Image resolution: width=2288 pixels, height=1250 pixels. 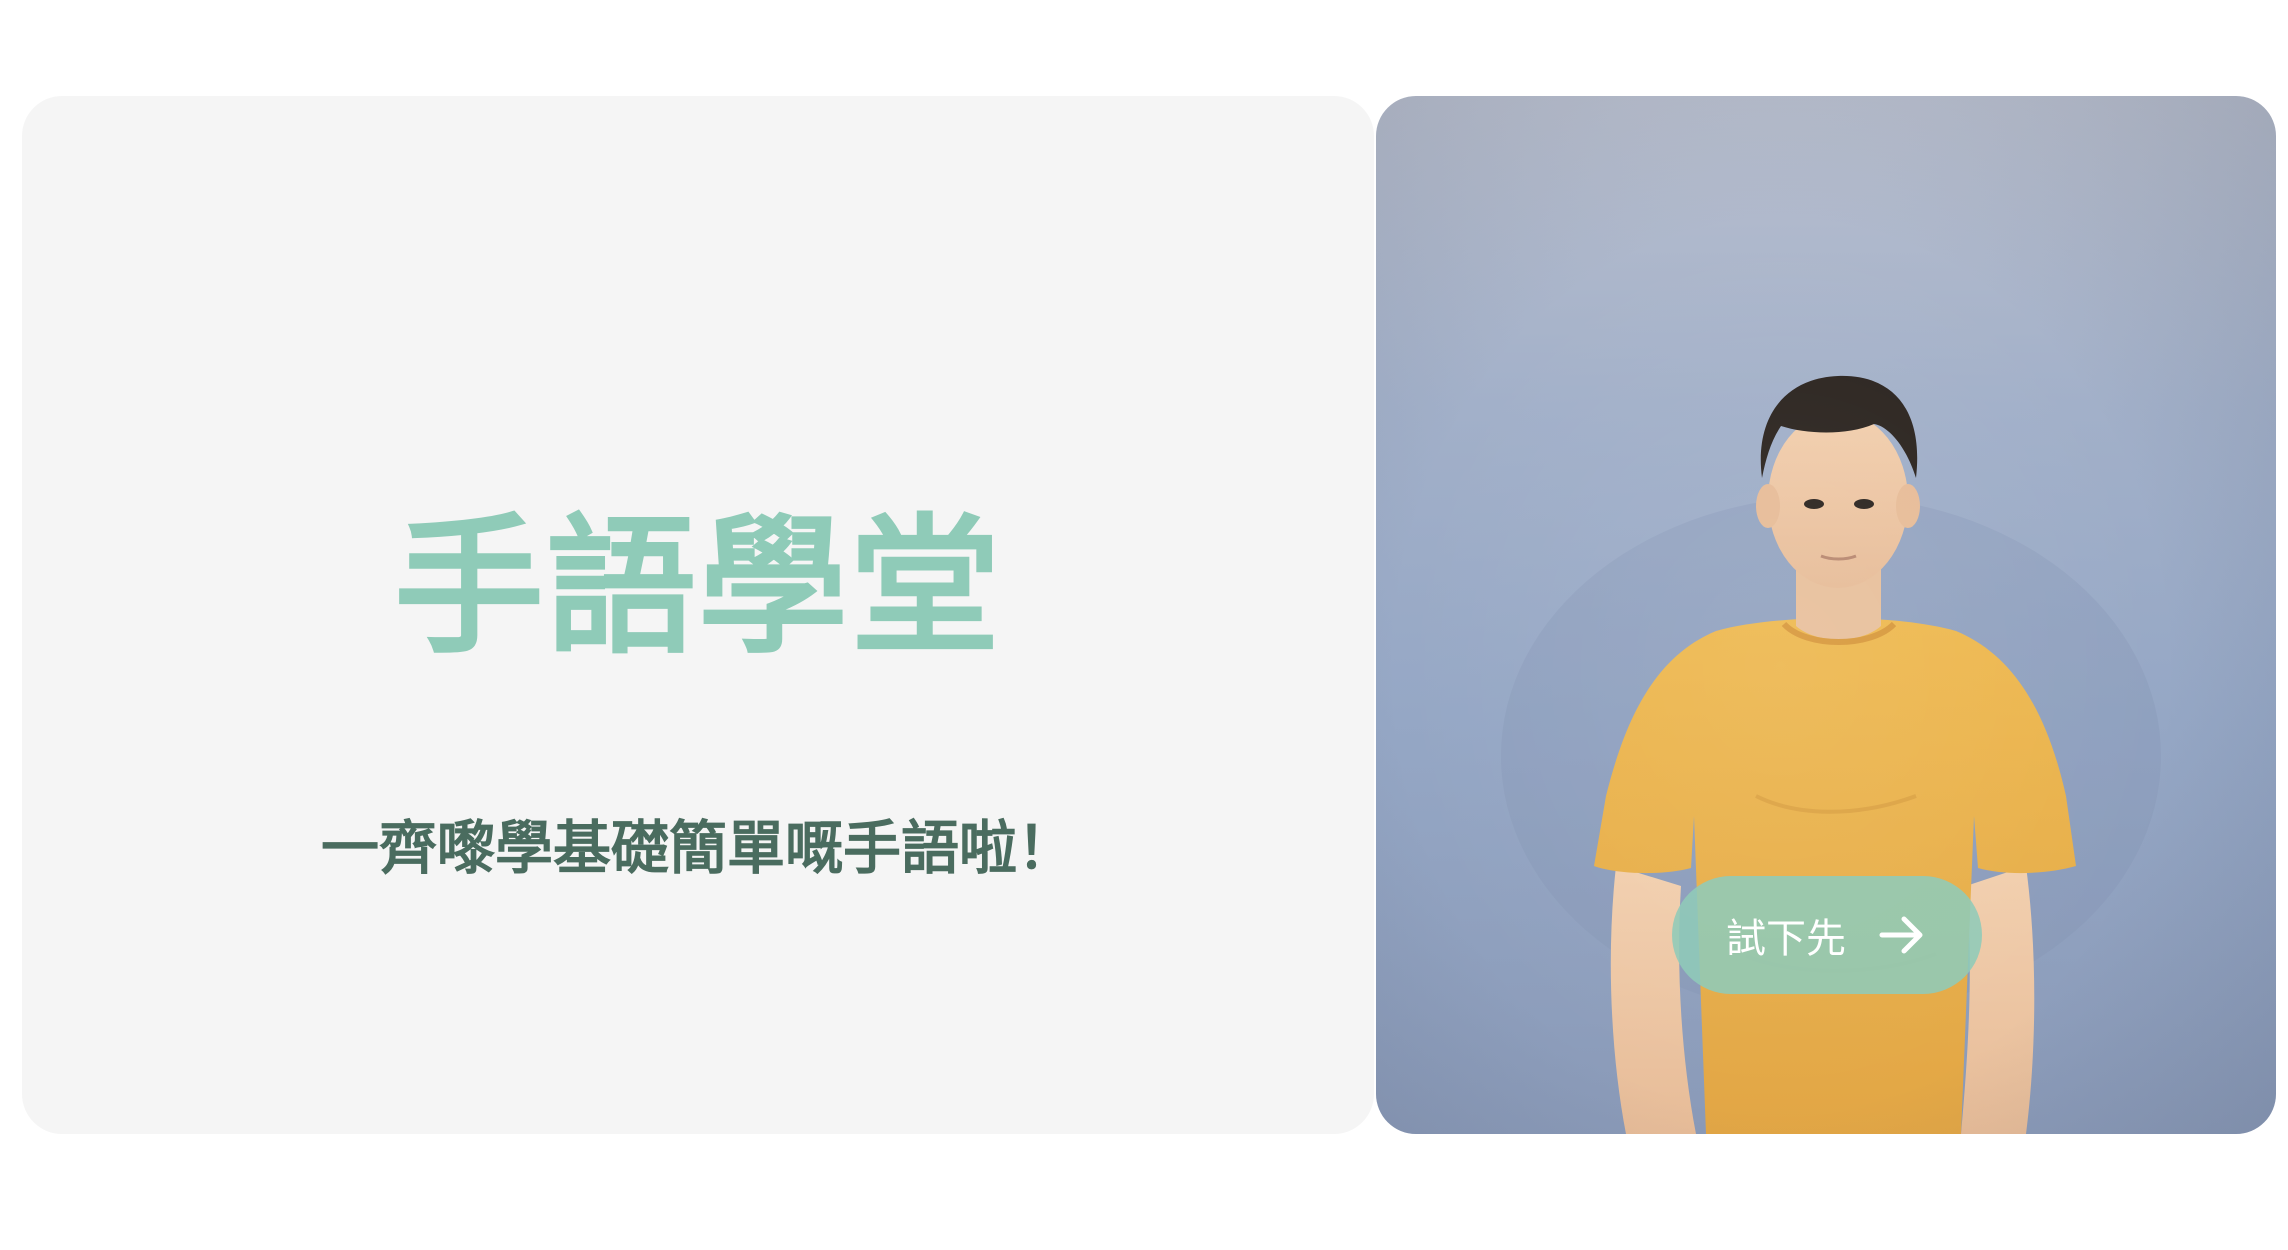 What do you see at coordinates (1786, 939) in the screenshot?
I see `try-now-label: 試下先` at bounding box center [1786, 939].